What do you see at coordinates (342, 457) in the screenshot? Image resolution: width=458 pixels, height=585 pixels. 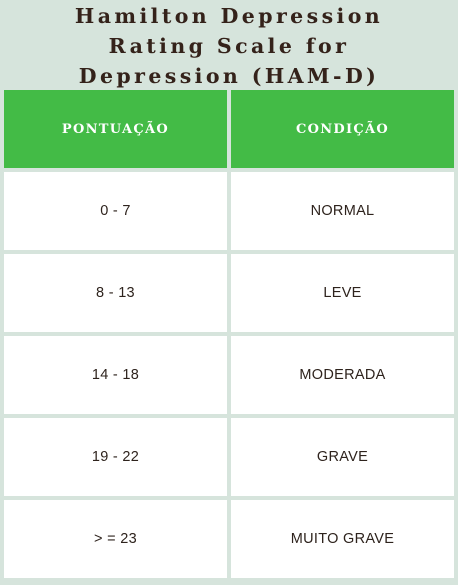 I see `cell-condition-row-4: GRAVE` at bounding box center [342, 457].